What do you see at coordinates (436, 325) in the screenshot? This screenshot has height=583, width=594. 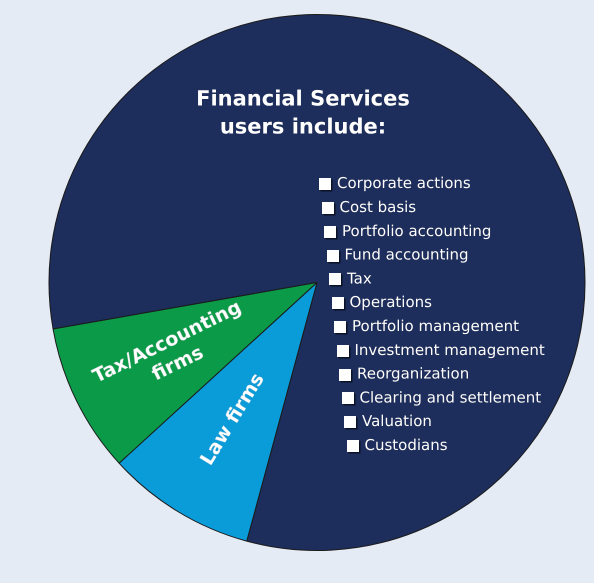 I see `text: Portfolio management` at bounding box center [436, 325].